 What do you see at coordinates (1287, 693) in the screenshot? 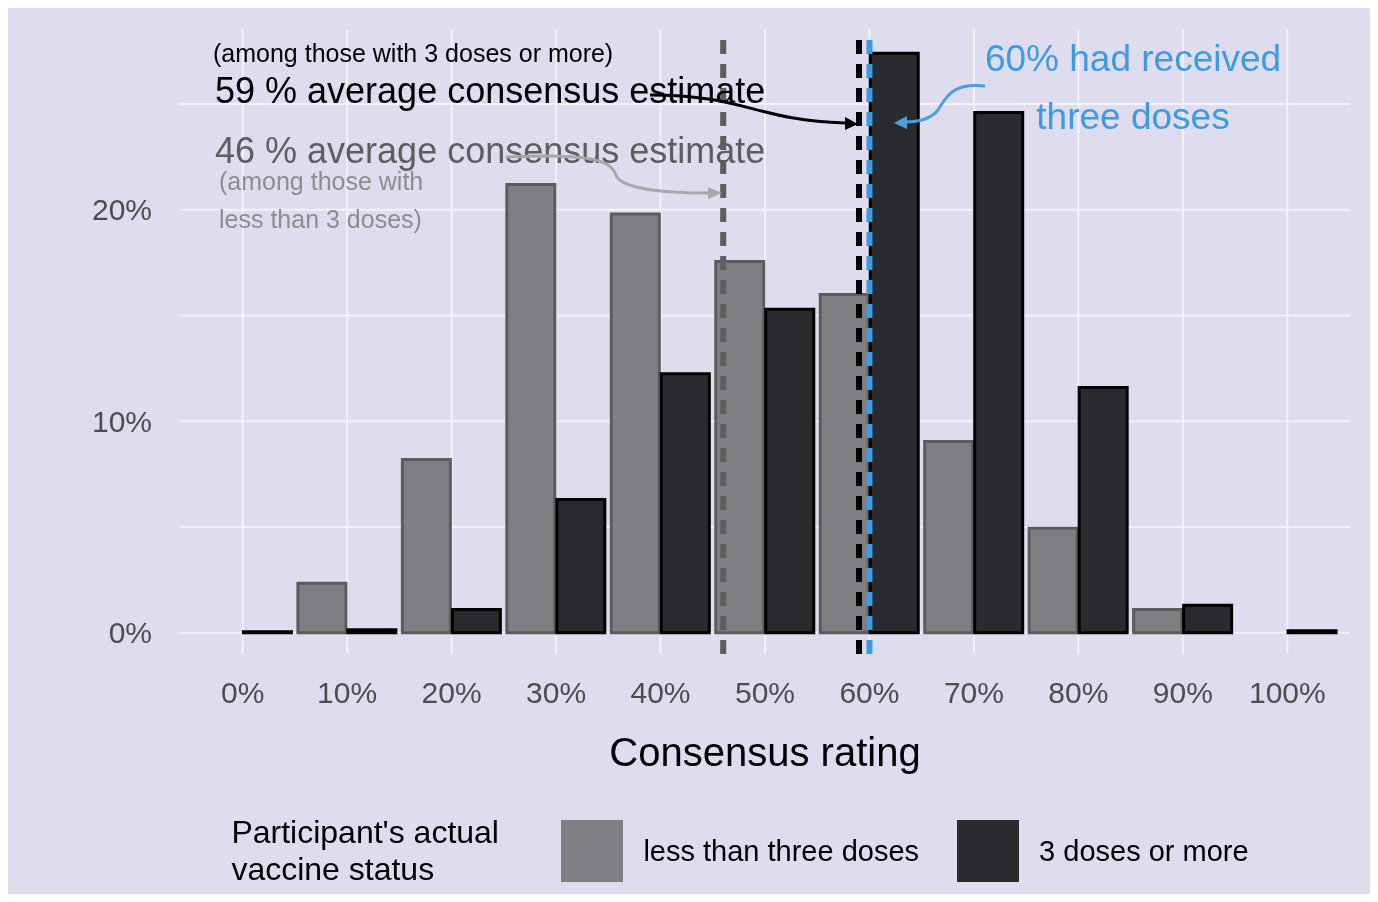
I see `x-tick-label: 100%` at bounding box center [1287, 693].